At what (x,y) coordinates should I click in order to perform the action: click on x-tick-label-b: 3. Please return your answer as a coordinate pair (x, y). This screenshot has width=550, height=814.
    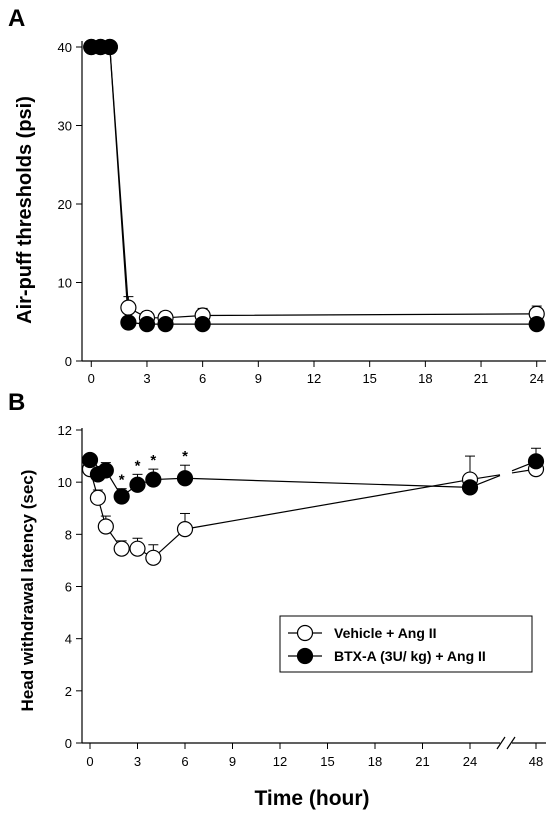
    Looking at the image, I should click on (137, 761).